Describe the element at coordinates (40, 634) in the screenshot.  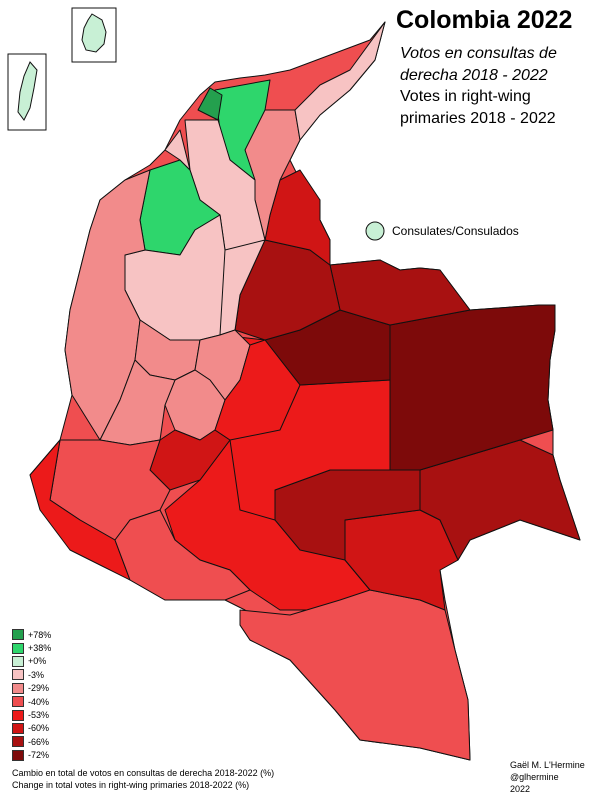
I see `legend-label: +78%` at that location.